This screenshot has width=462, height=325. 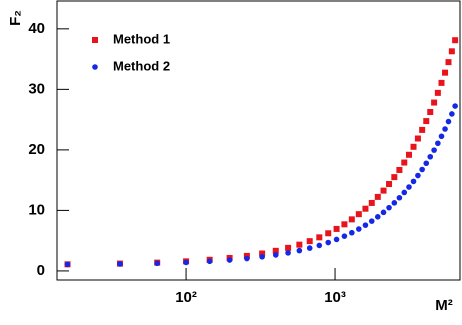 What do you see at coordinates (36, 149) in the screenshot?
I see `y-tick-label: 20` at bounding box center [36, 149].